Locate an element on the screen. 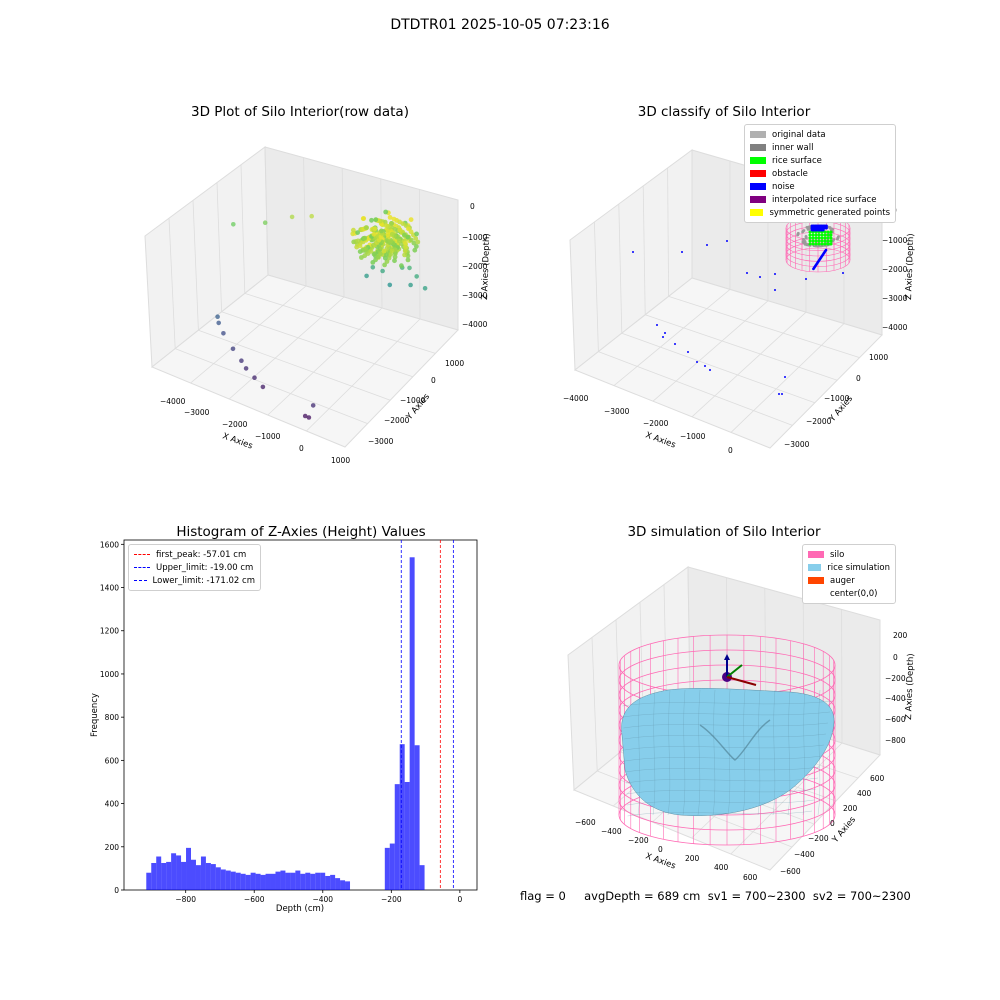  panel3-title: Histogram of Z-Axies (Height) Values is located at coordinates (301, 532).